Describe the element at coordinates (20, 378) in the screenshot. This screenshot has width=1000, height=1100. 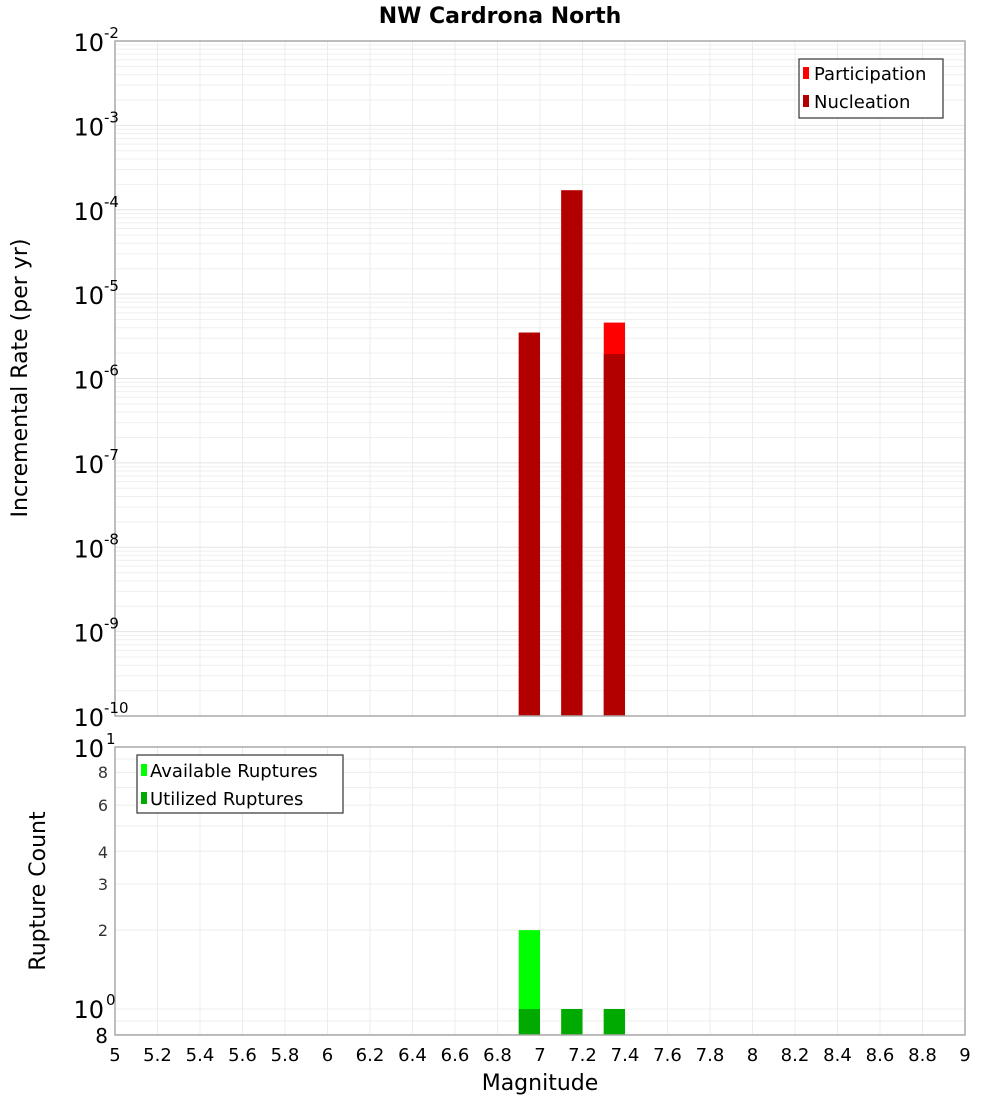
I see `top-y-axis-label: Incremental Rate (per yr)` at that location.